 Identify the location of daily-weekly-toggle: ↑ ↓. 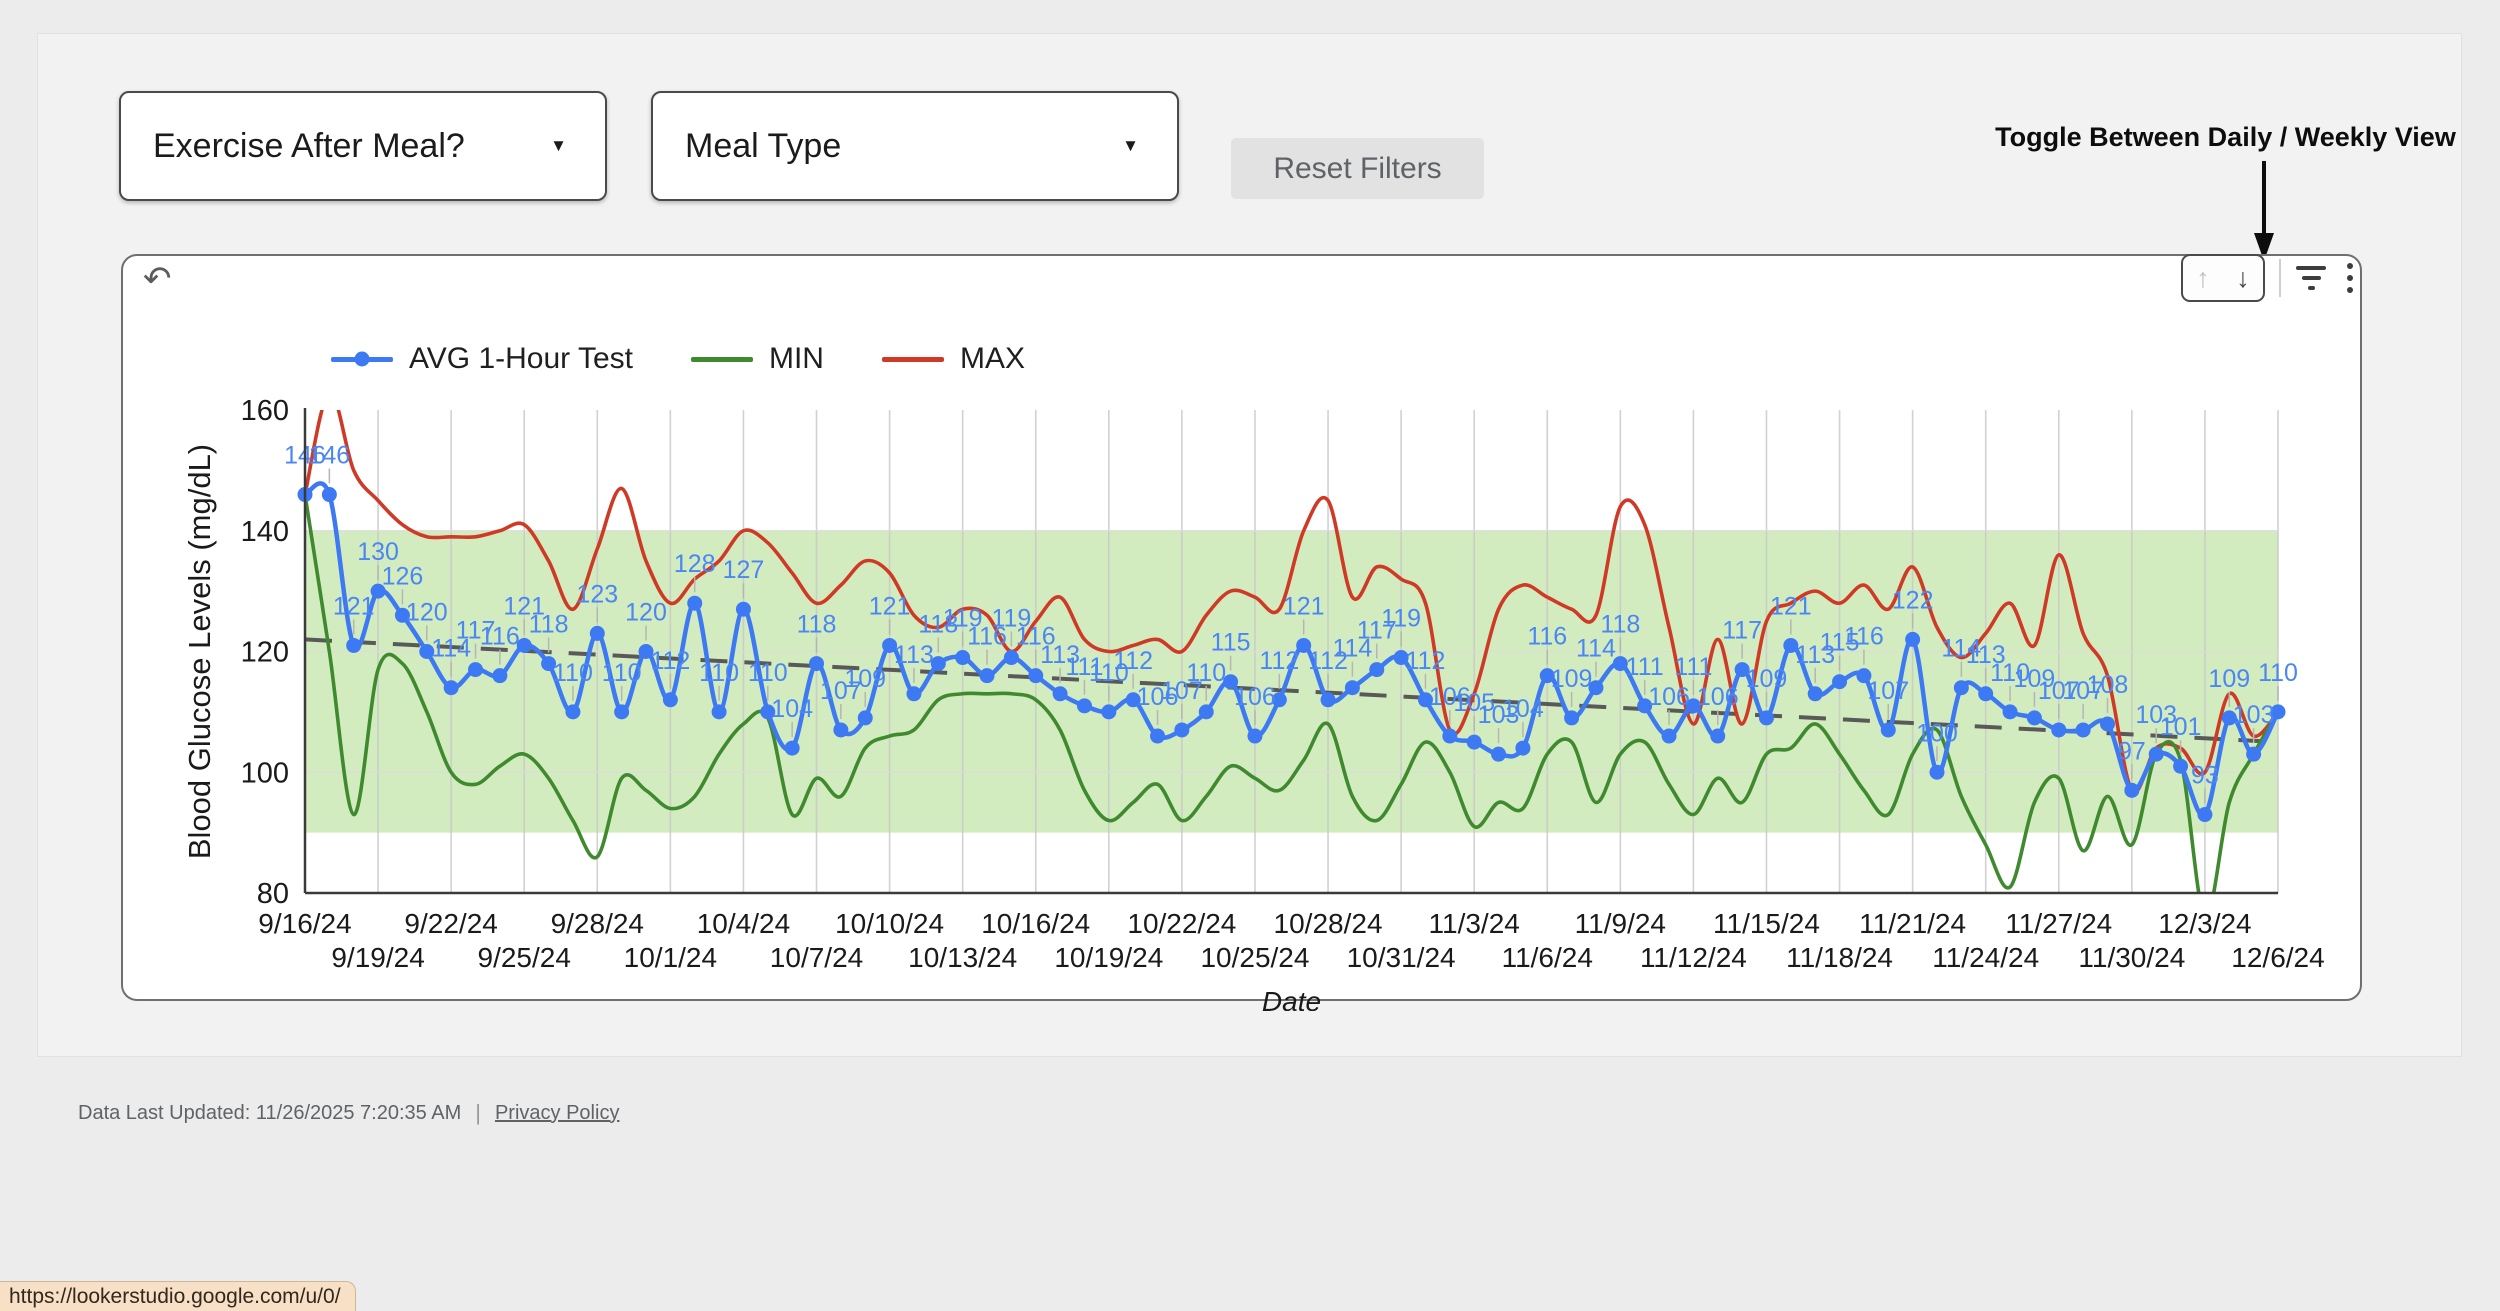
(2223, 278).